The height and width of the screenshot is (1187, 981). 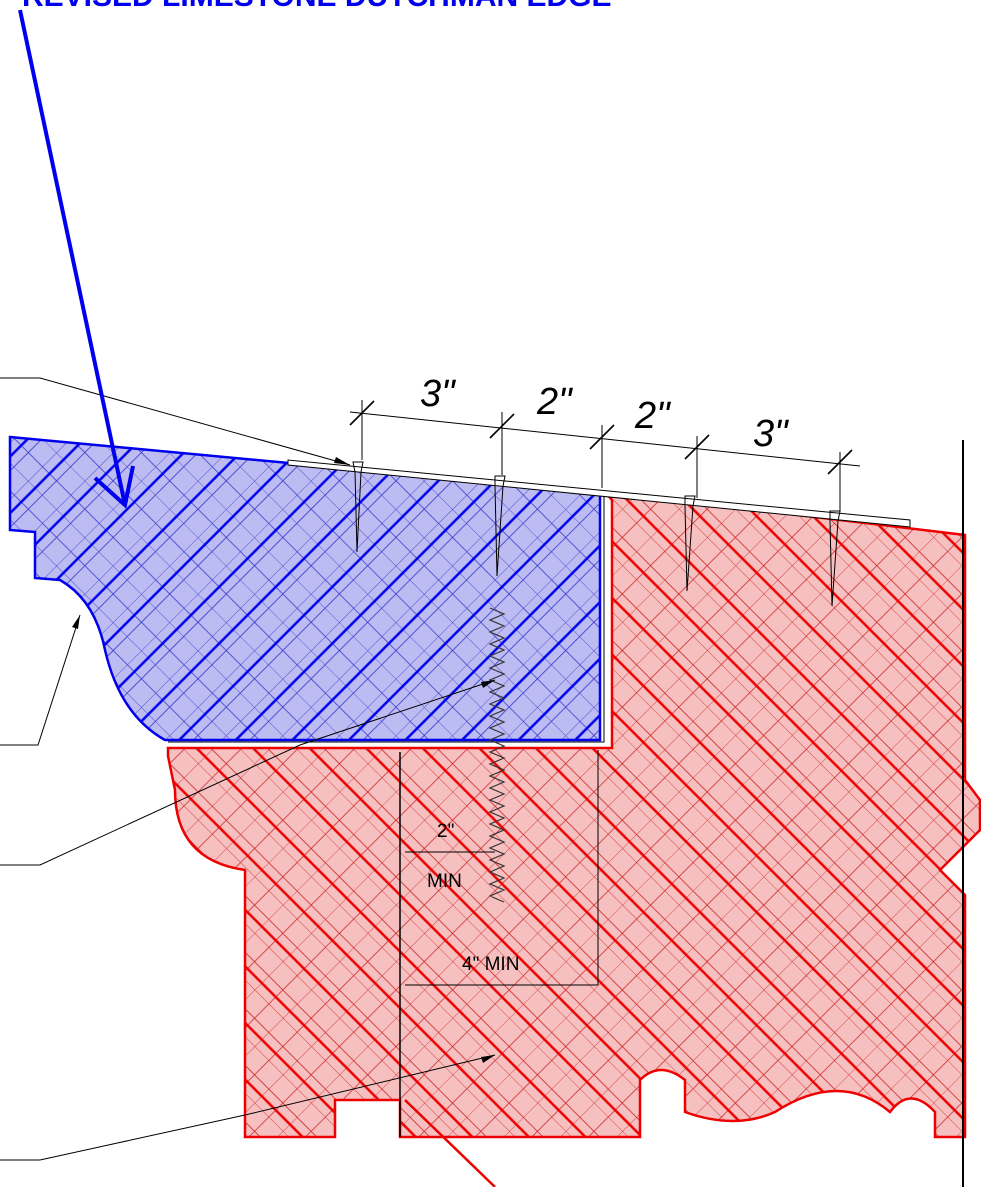 I want to click on flashing, so click(x=599, y=493).